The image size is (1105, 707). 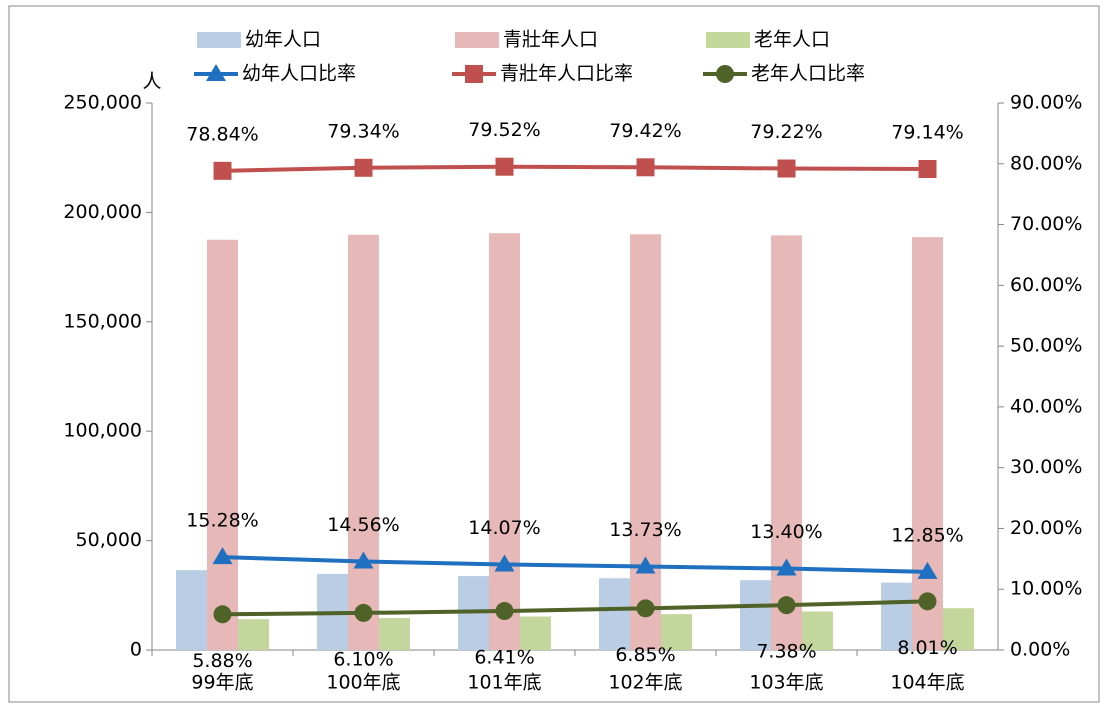 What do you see at coordinates (1046, 406) in the screenshot?
I see `y2-tick-label: 40.00%` at bounding box center [1046, 406].